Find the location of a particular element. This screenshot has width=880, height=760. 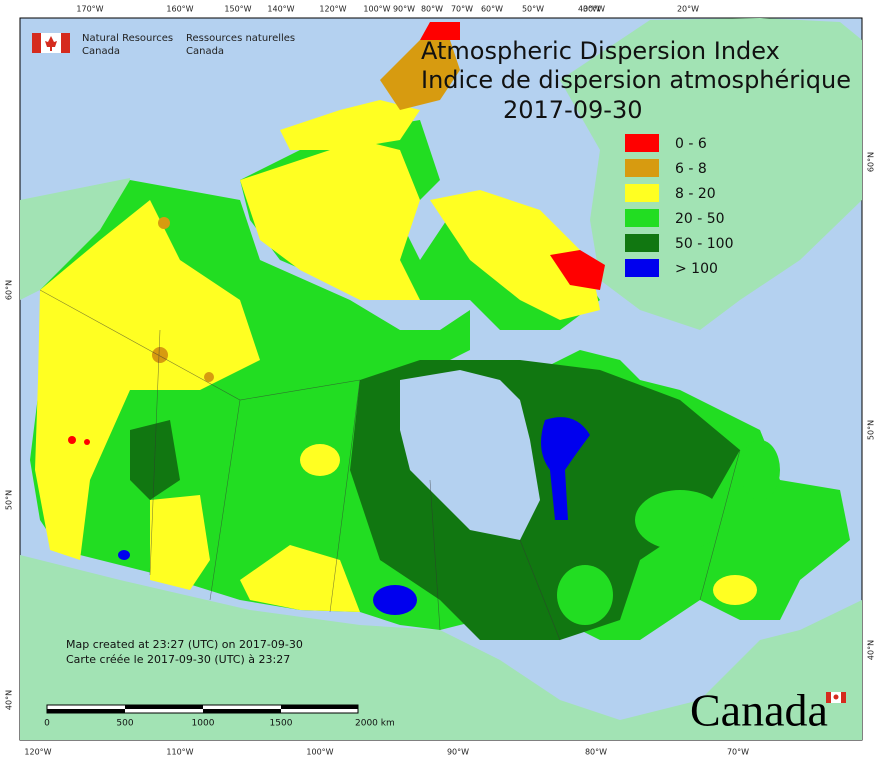

bottom-label: 100°W is located at coordinates (319, 752).